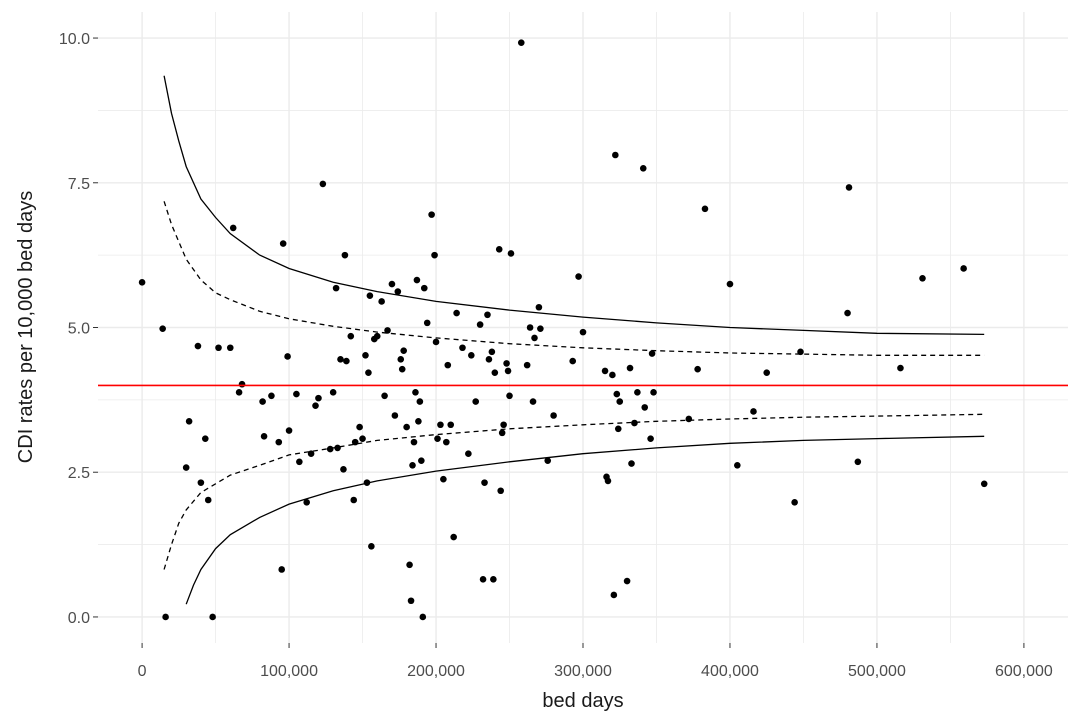  What do you see at coordinates (142, 671) in the screenshot?
I see `x-tick-label: 0` at bounding box center [142, 671].